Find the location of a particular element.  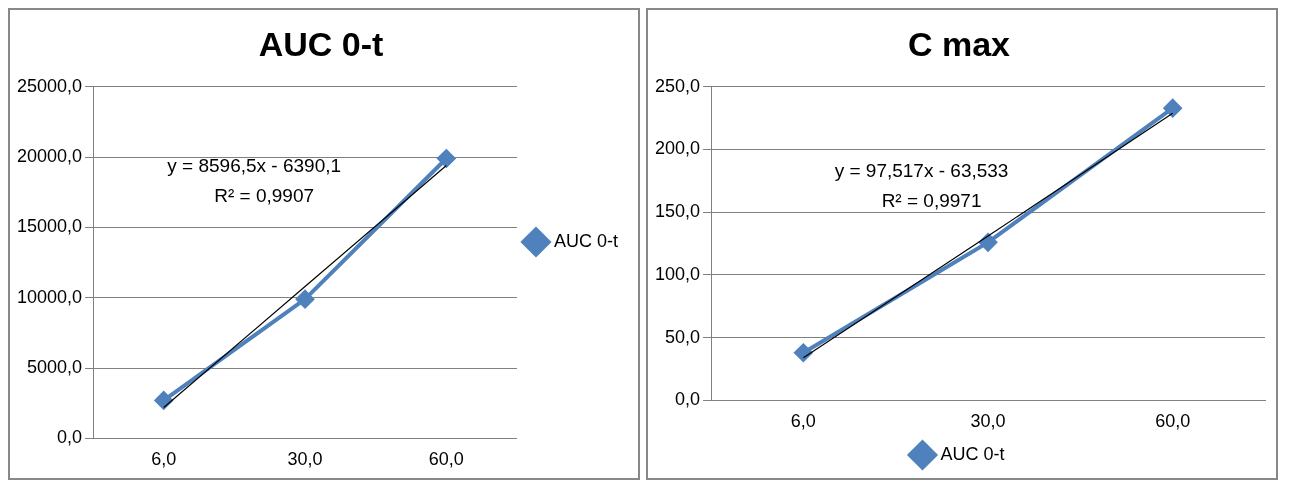

y-tick-label: 50,0 is located at coordinates (683, 336).